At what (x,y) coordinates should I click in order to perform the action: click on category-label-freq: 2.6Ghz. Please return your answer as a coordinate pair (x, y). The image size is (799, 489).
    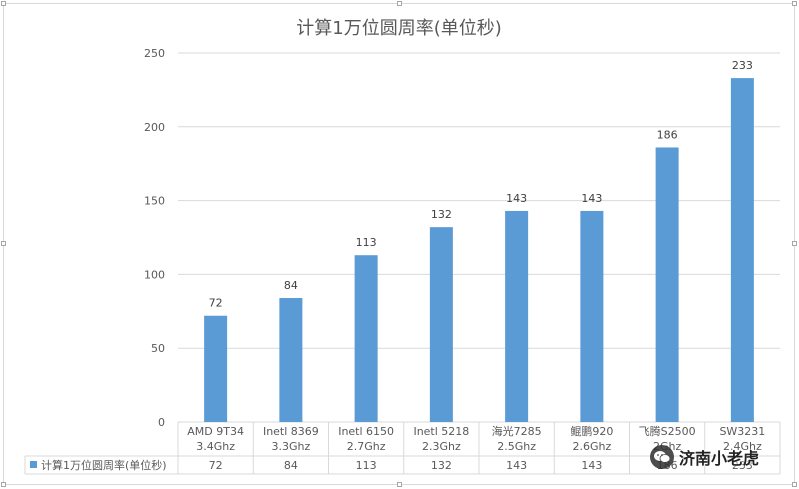
    Looking at the image, I should click on (591, 446).